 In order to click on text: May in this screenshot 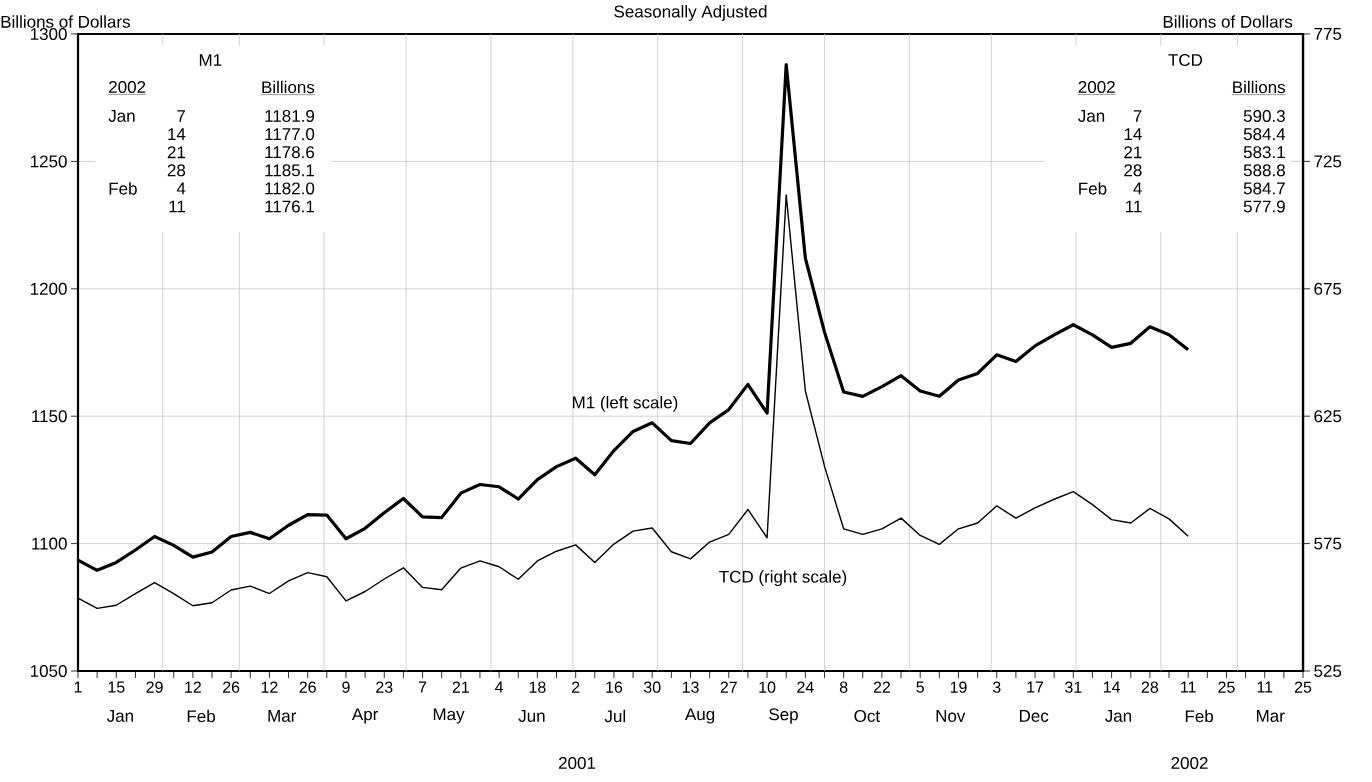, I will do `click(449, 716)`.